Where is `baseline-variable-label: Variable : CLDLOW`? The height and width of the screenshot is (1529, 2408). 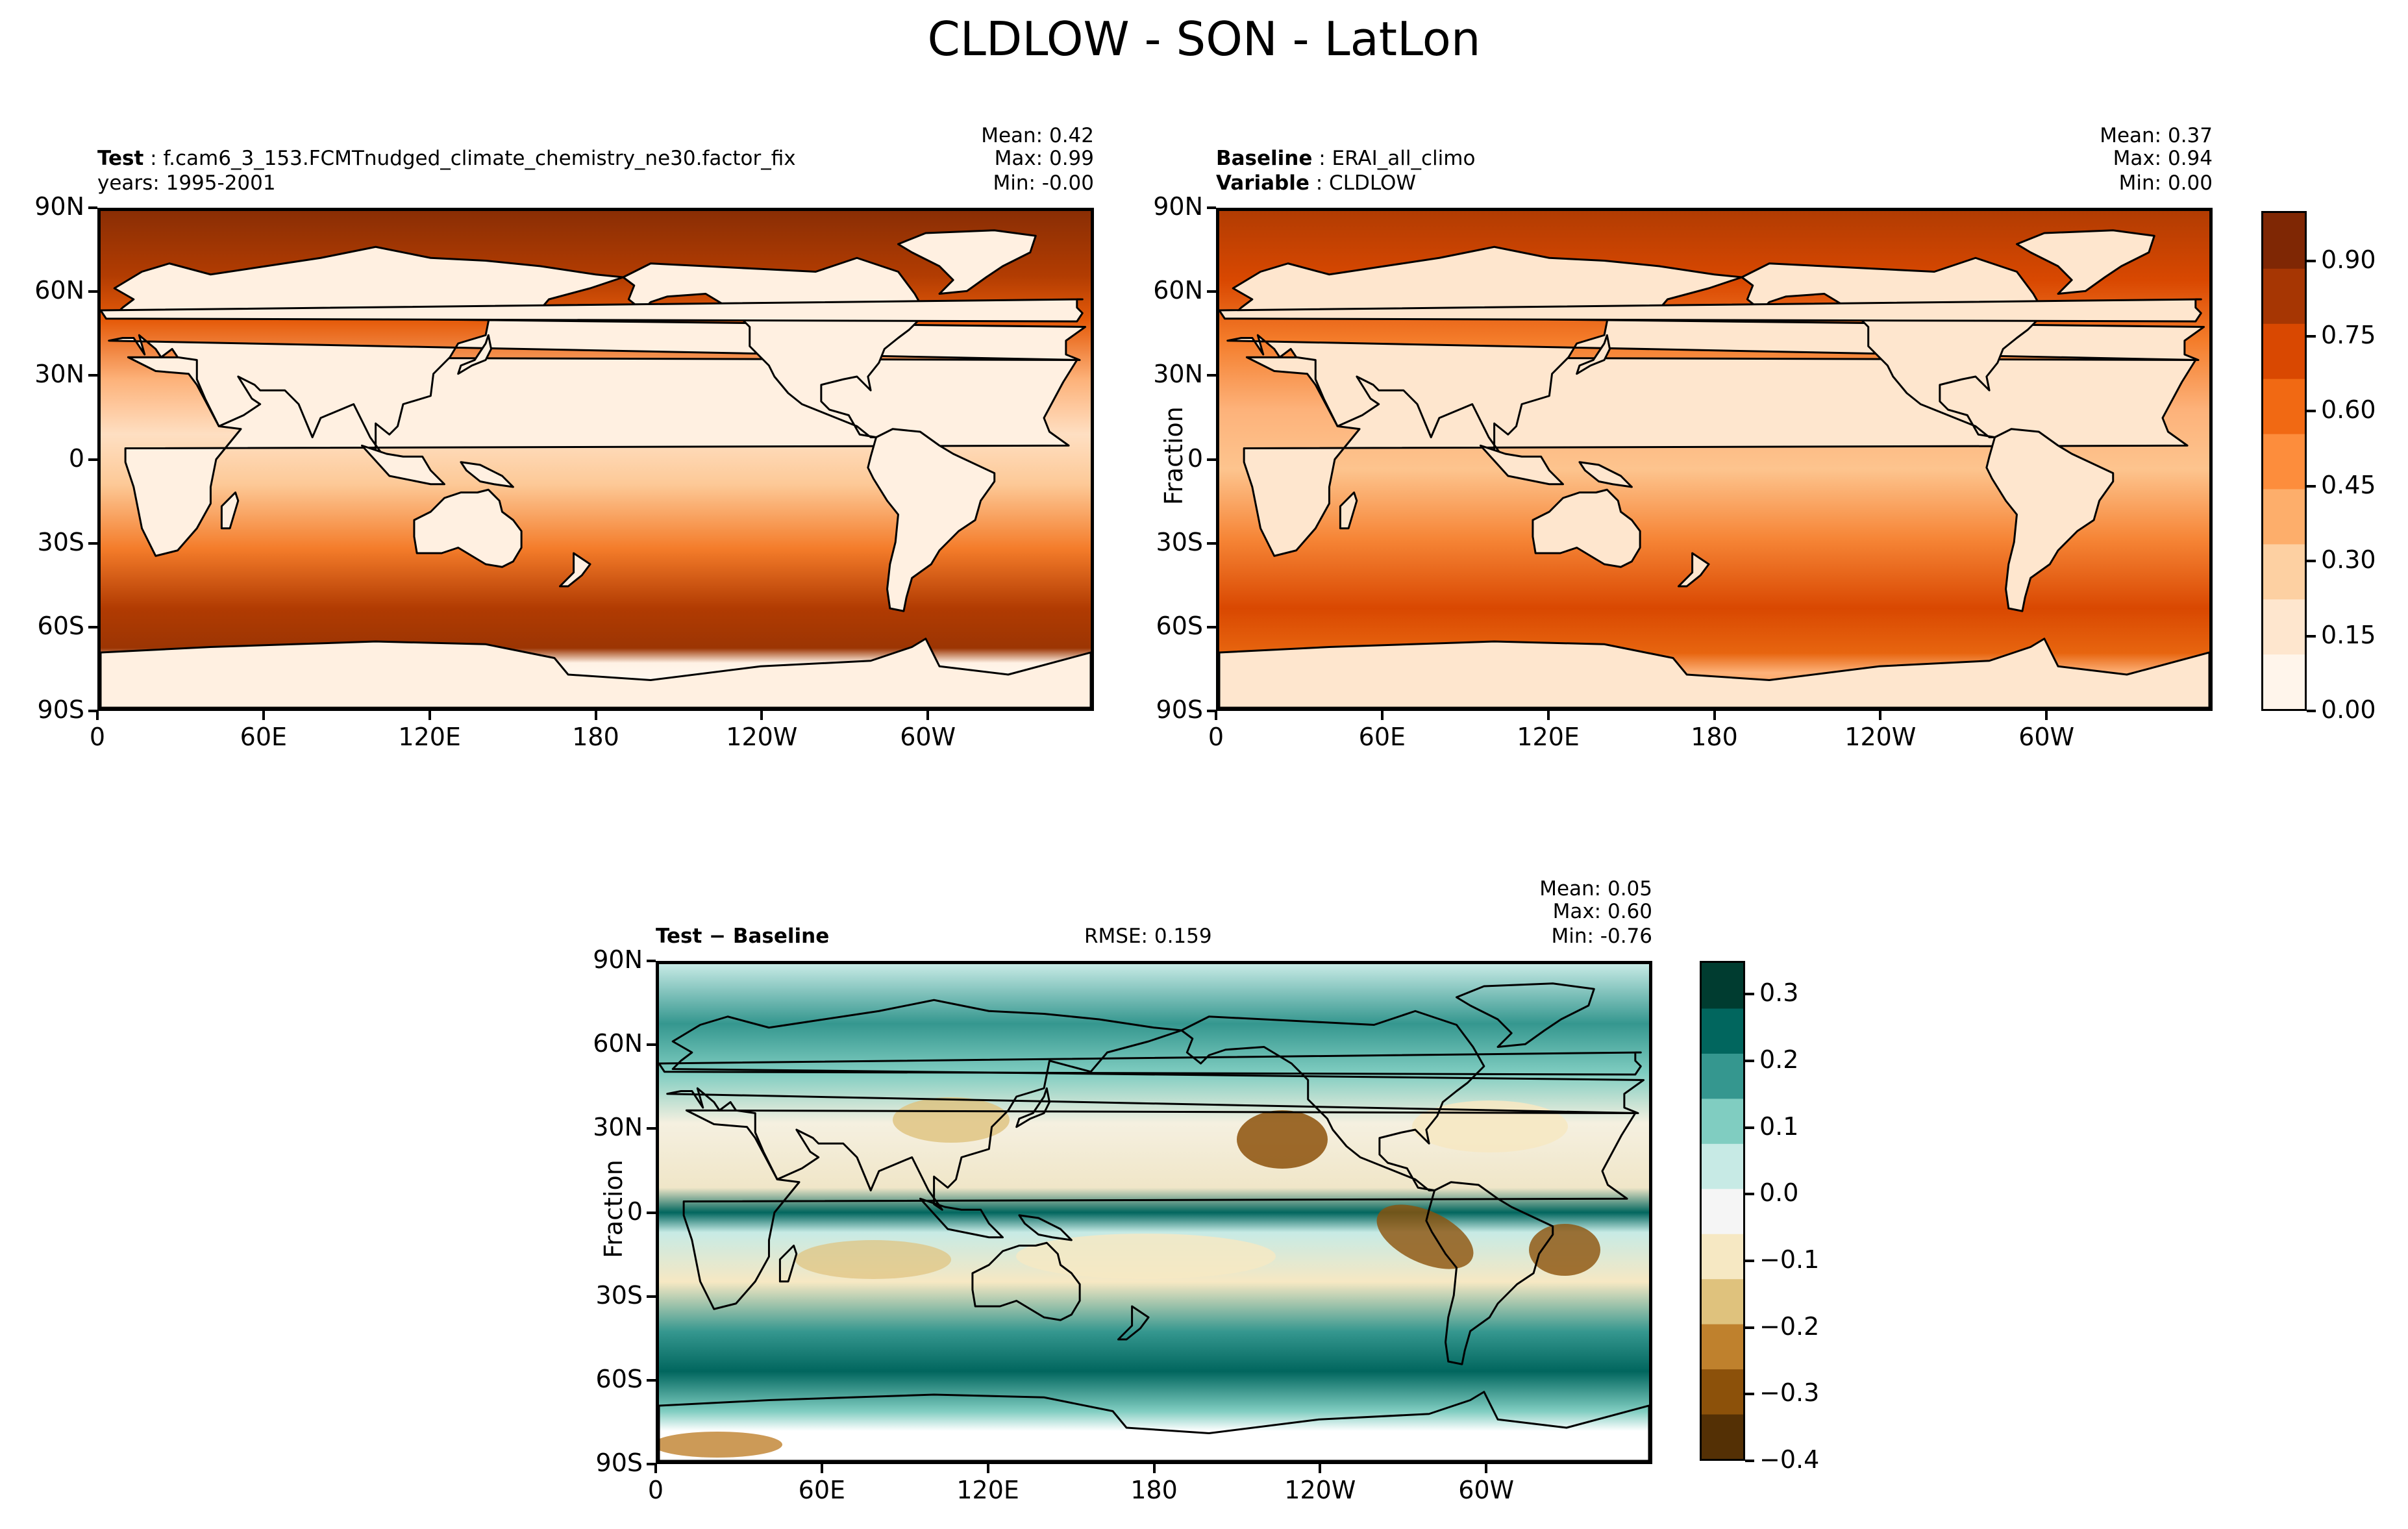
baseline-variable-label: Variable : CLDLOW is located at coordinates (1316, 183).